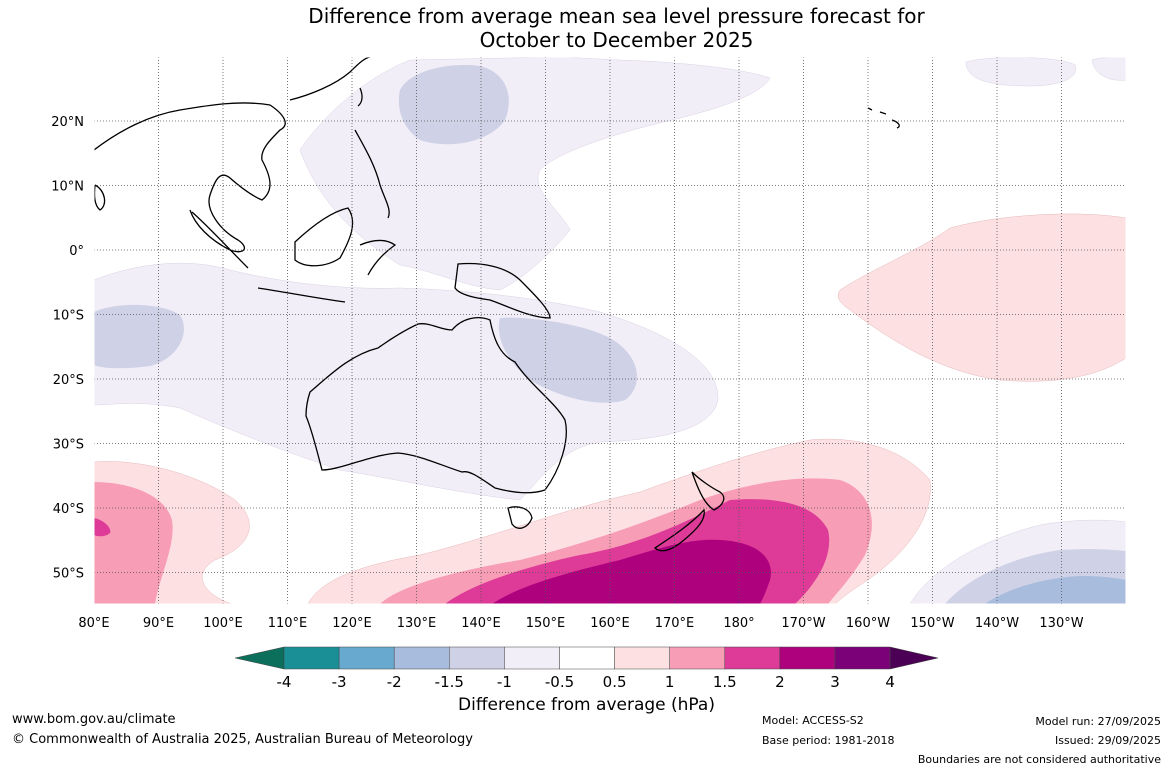  What do you see at coordinates (158, 623) in the screenshot?
I see `longitude-label: 90°E` at bounding box center [158, 623].